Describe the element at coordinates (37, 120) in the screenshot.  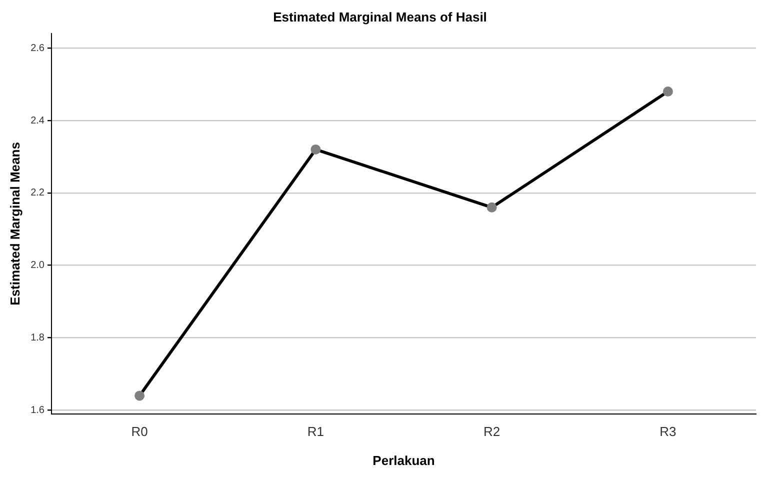
I see `y-tick-label: 2.4` at that location.